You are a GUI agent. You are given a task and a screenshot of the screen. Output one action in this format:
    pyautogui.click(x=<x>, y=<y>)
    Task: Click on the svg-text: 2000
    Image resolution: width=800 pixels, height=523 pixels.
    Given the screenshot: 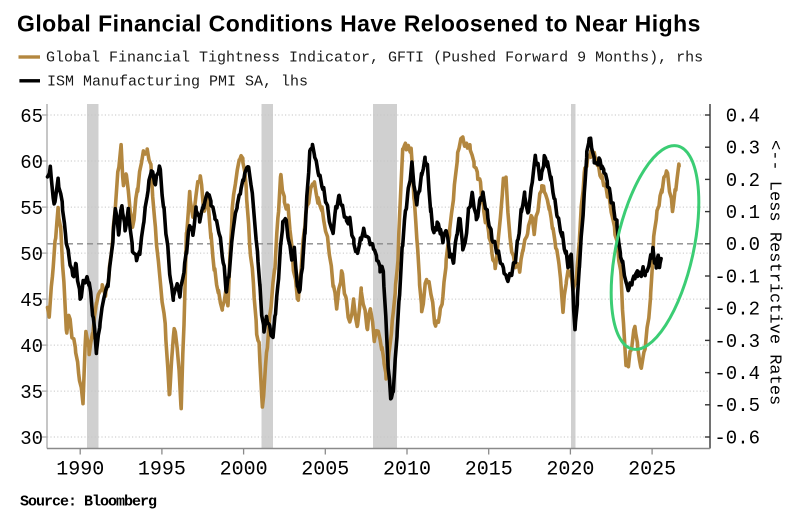 What is the action you would take?
    pyautogui.click(x=244, y=470)
    